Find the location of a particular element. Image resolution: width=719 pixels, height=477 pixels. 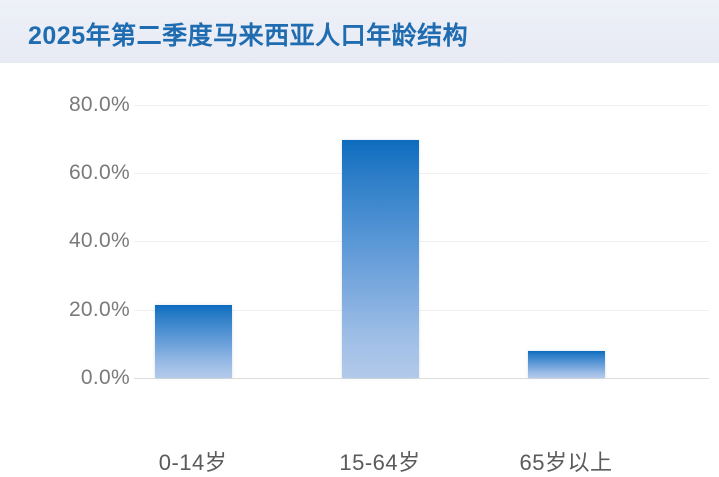

y-axis-tick-20: 20.0% is located at coordinates (99, 309).